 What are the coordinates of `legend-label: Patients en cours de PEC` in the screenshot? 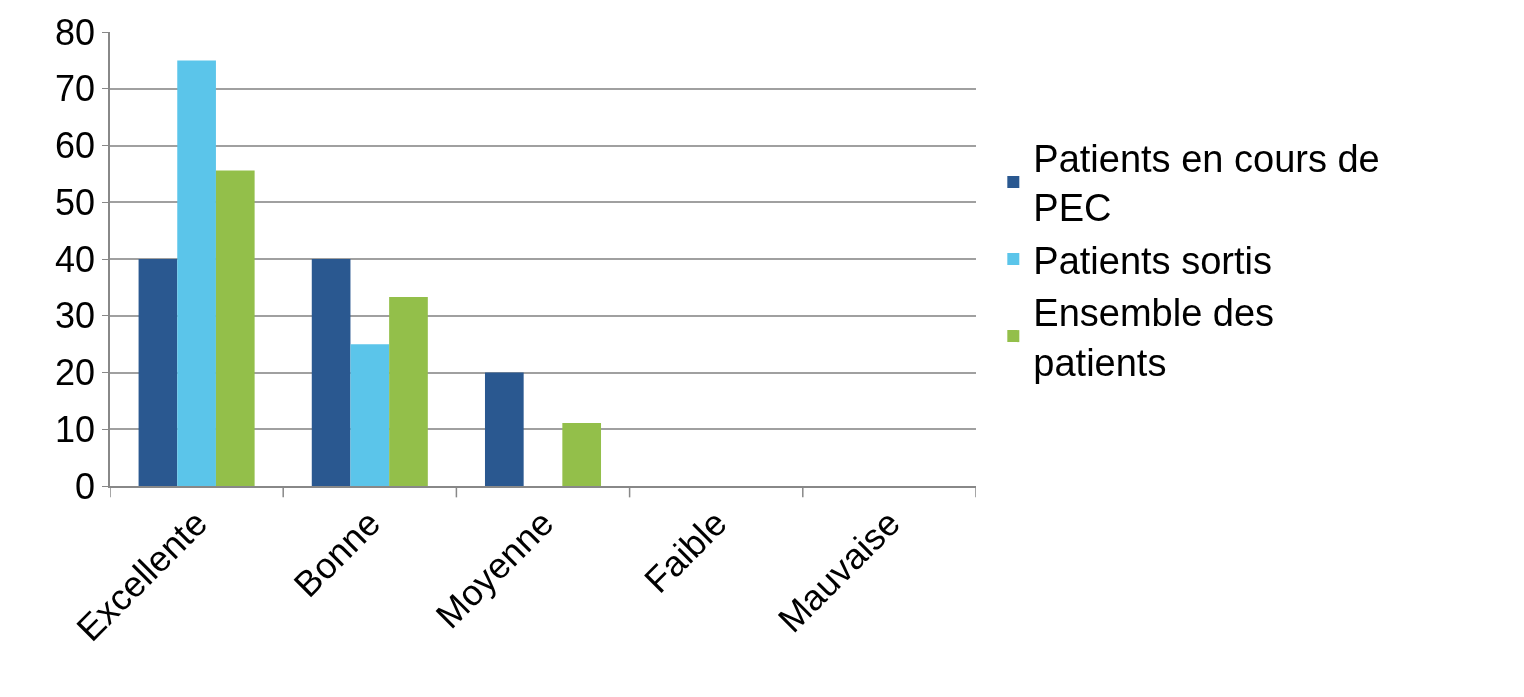 It's located at (1206, 184).